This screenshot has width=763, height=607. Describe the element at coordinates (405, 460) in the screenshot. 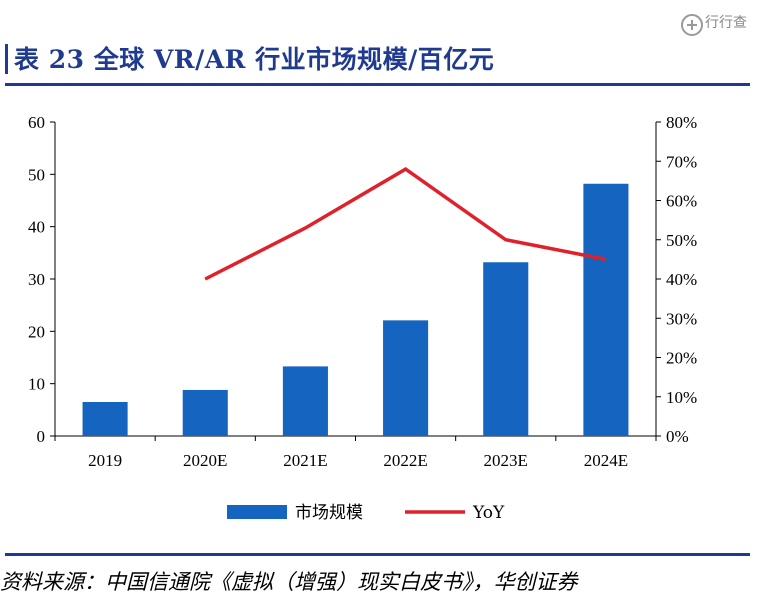

I see `x-tick-label: 2022E` at that location.